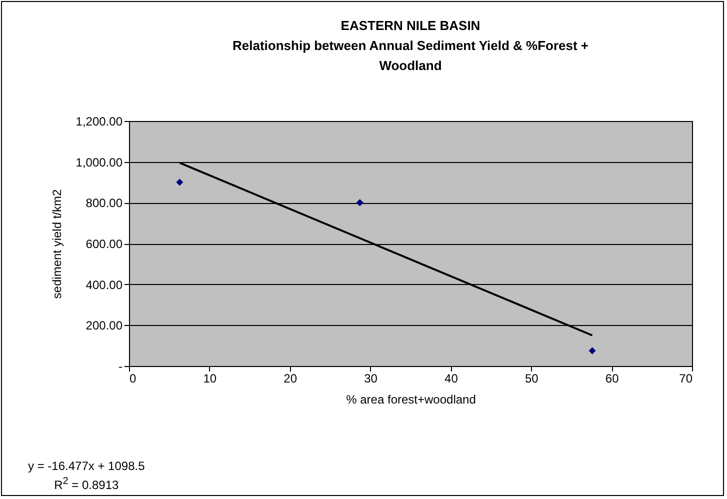  Describe the element at coordinates (120, 367) in the screenshot. I see `y-tick-label: -` at that location.